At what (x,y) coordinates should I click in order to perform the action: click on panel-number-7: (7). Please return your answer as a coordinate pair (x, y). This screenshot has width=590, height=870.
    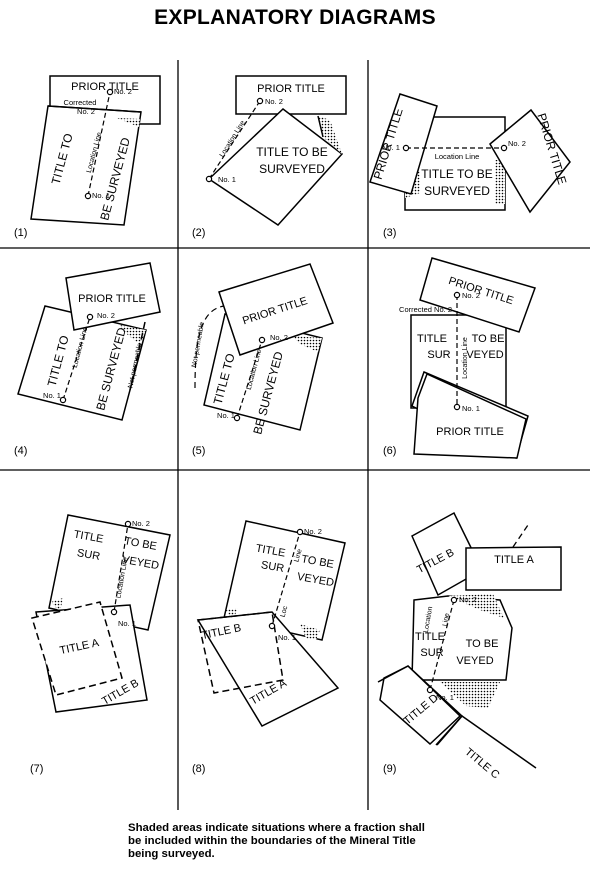
    Looking at the image, I should click on (36, 769).